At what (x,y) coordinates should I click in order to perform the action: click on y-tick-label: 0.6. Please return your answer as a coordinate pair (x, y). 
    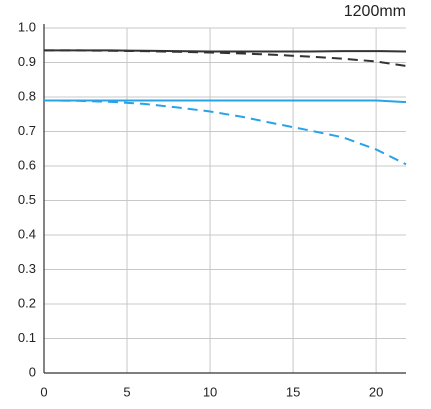
    Looking at the image, I should click on (27, 164).